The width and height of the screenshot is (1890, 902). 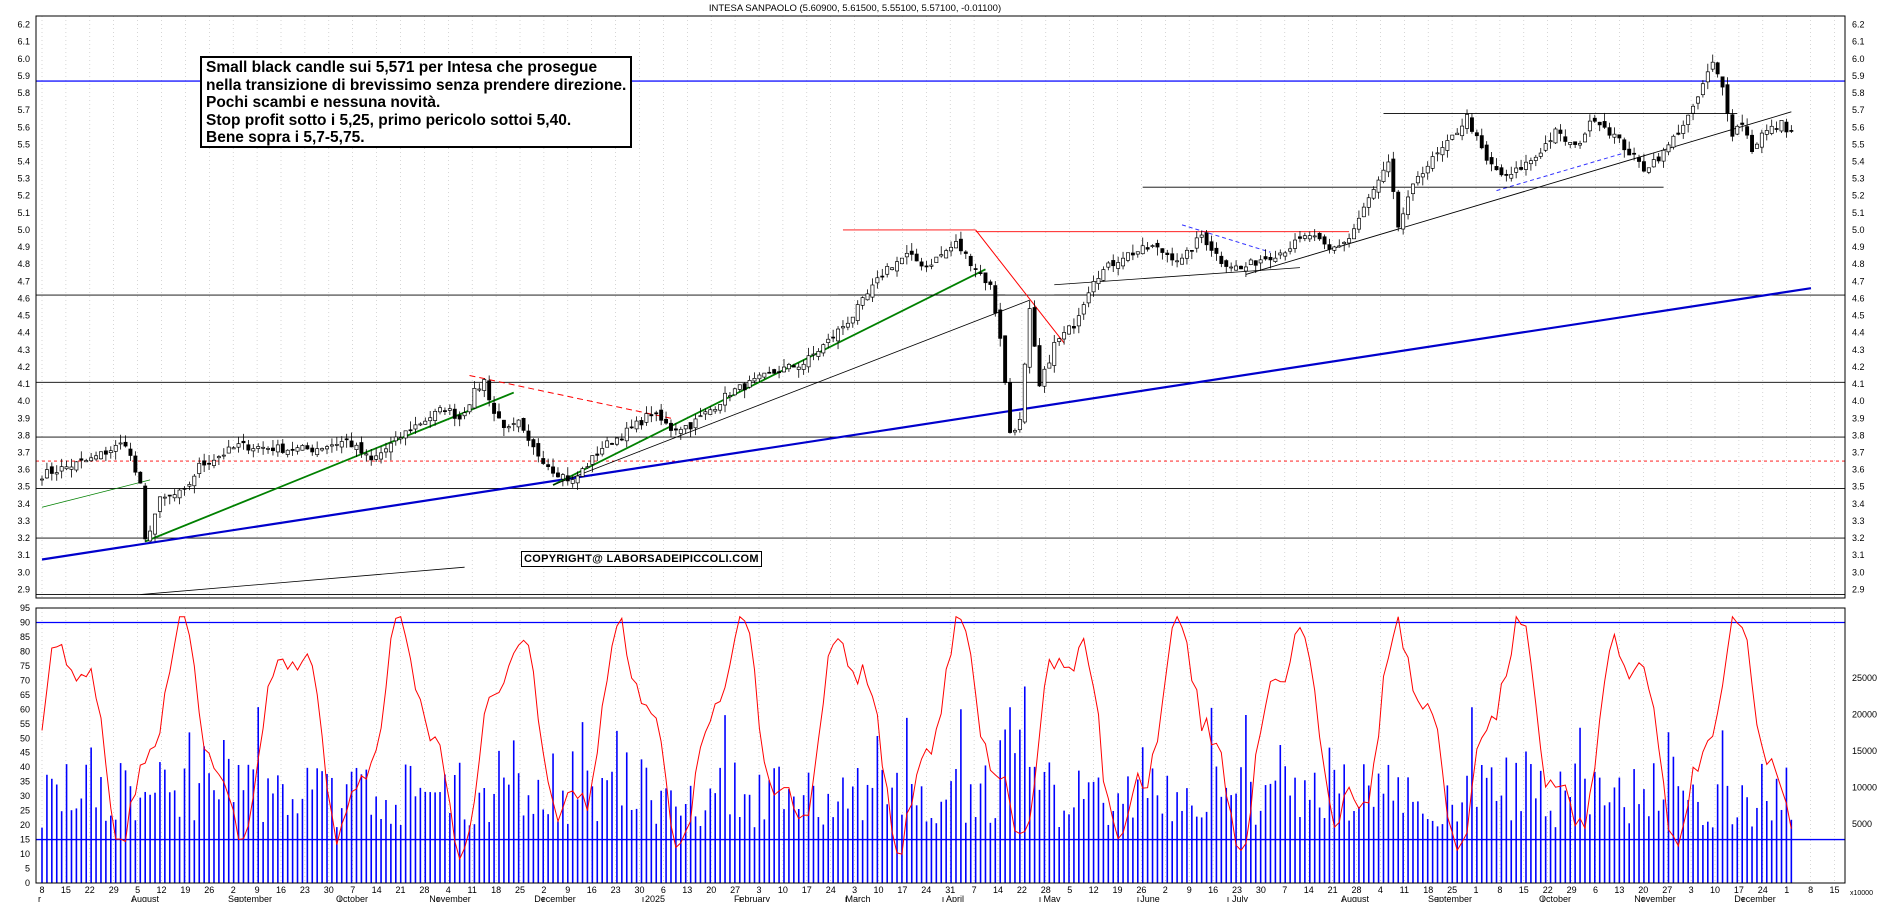 What do you see at coordinates (639, 890) in the screenshot?
I see `date-tick-label: 30` at bounding box center [639, 890].